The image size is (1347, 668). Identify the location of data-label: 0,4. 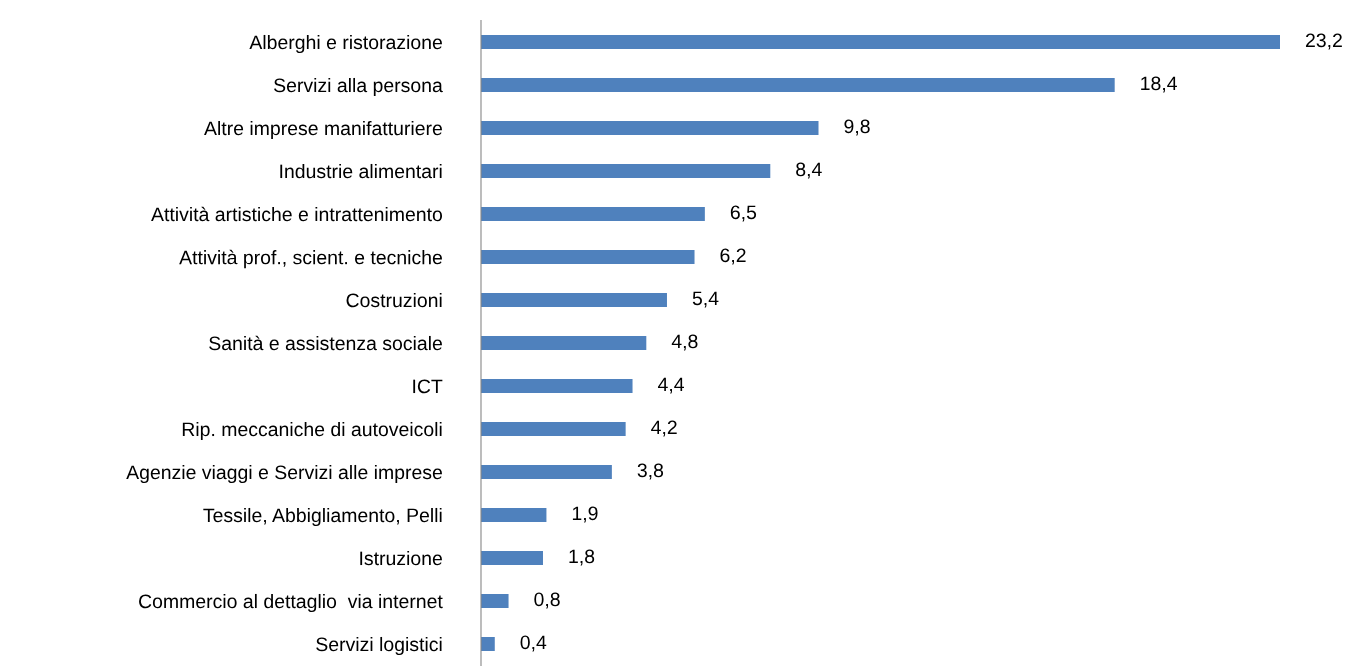
(533, 643).